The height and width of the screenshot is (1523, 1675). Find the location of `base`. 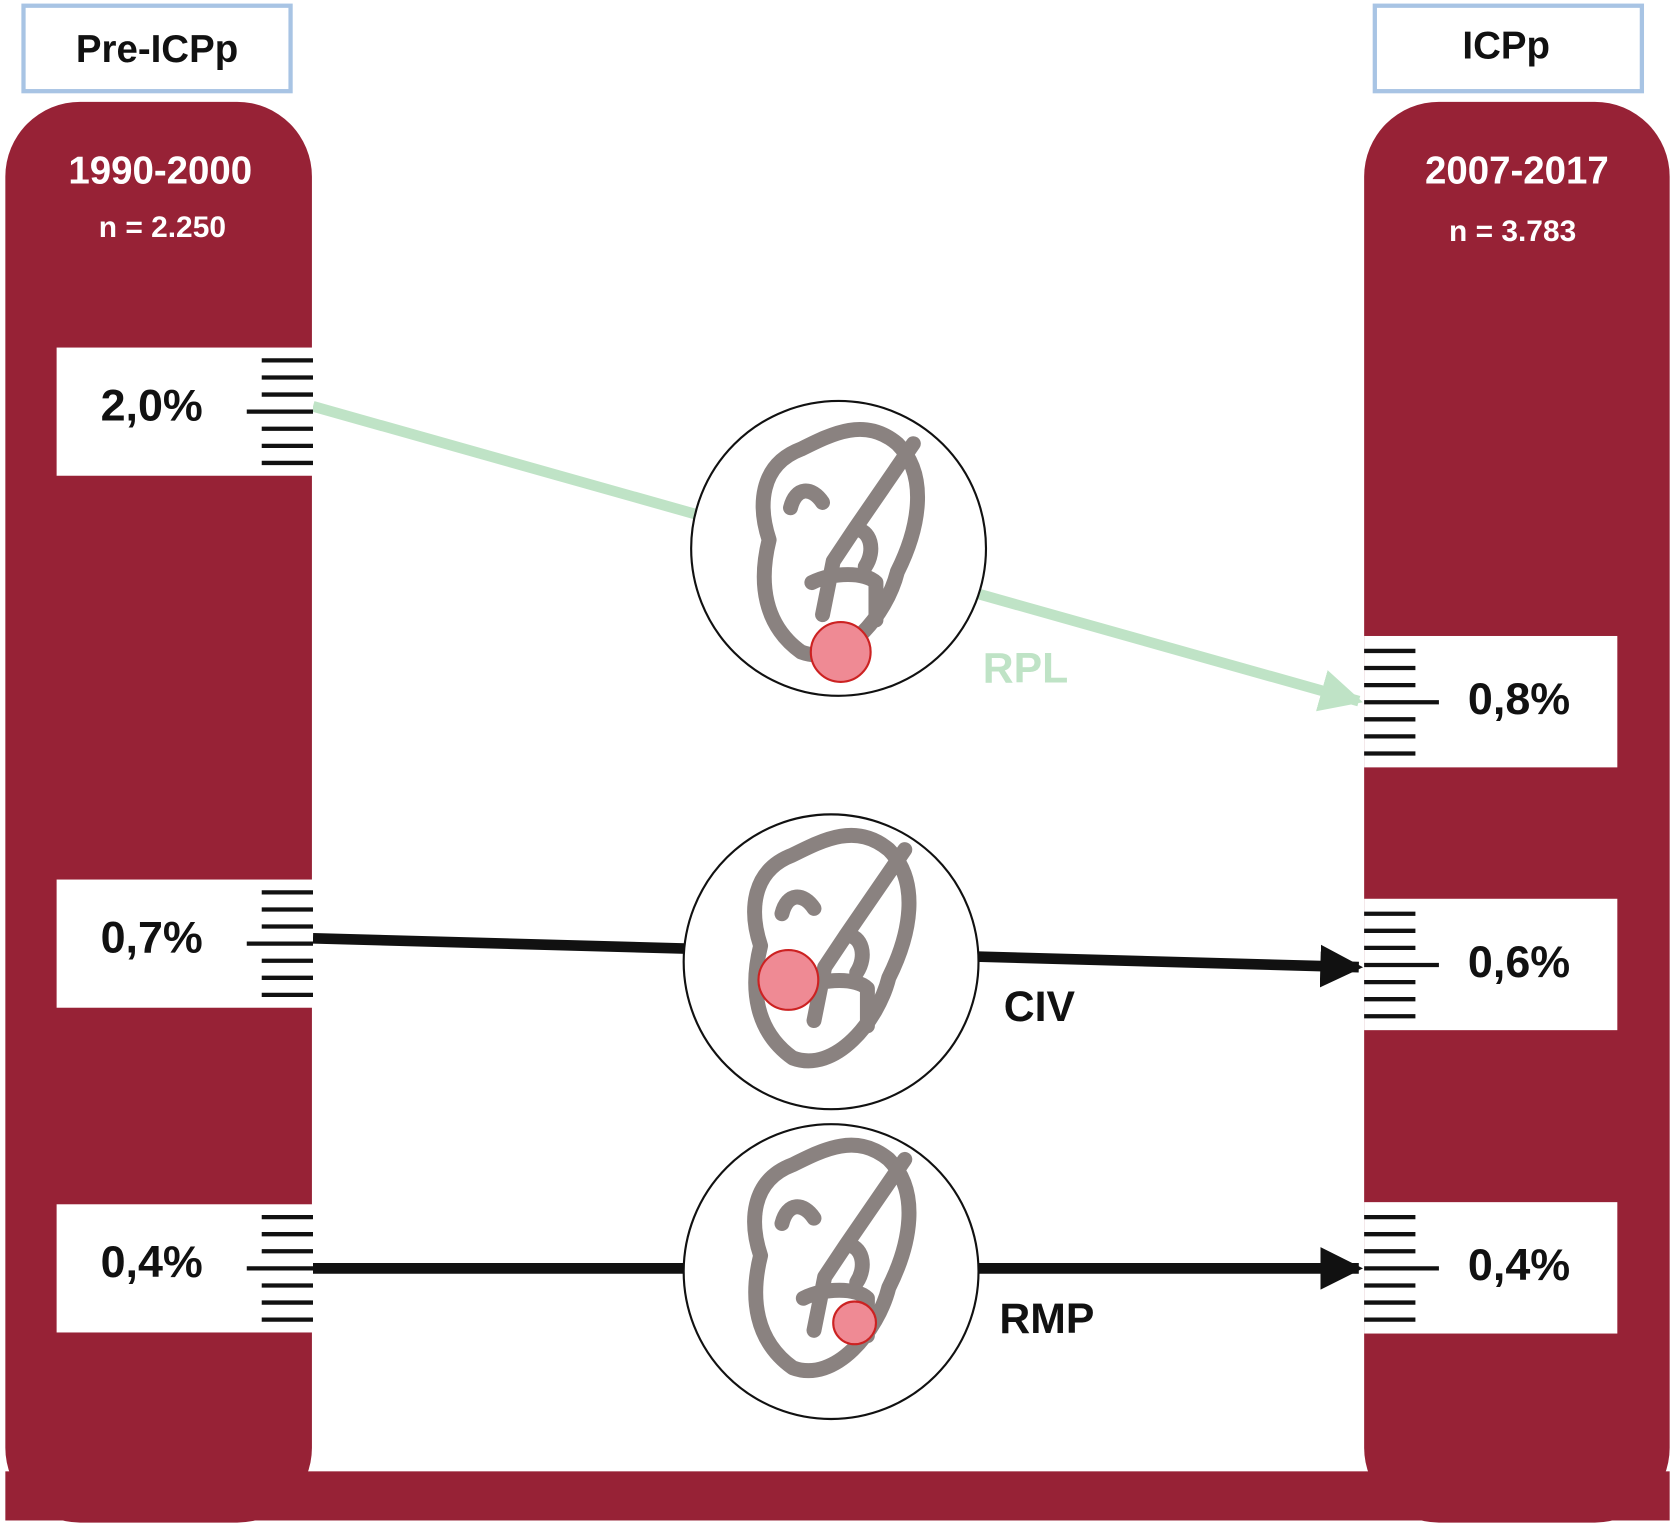

base is located at coordinates (837, 1496).